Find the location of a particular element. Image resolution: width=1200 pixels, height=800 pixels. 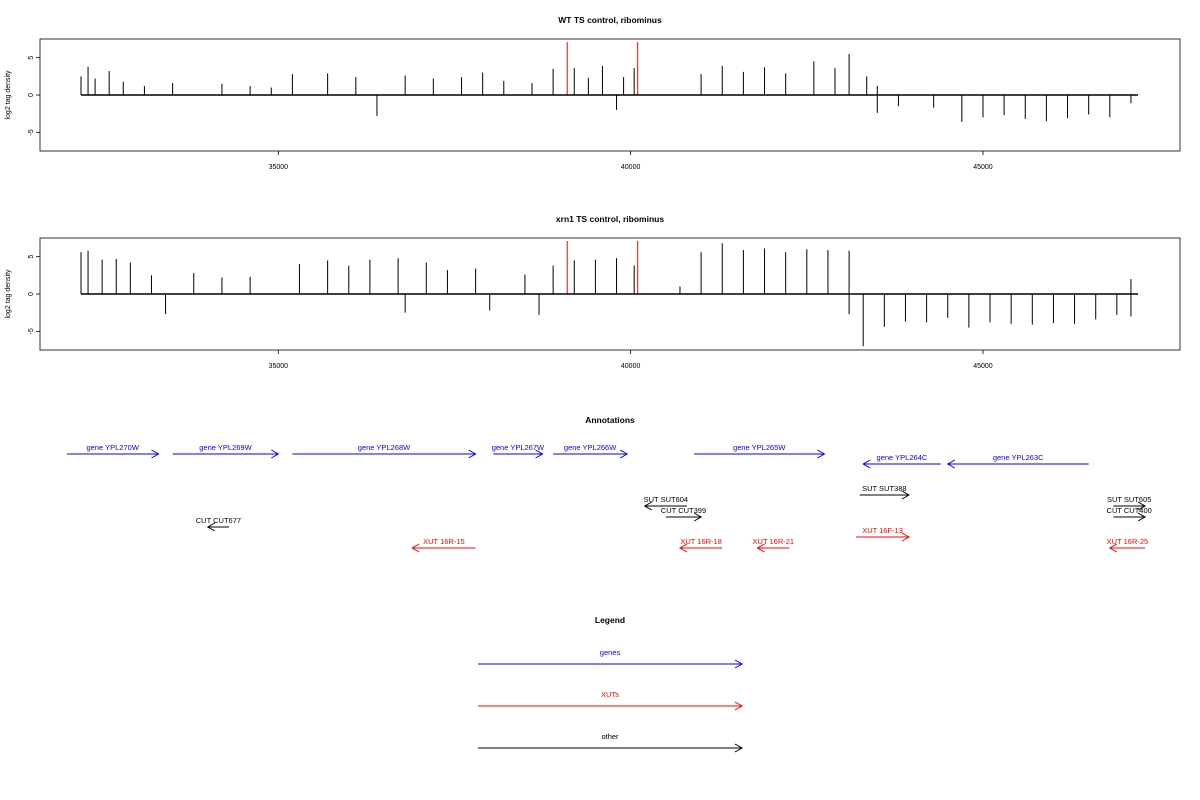

feature-label: SUT SUT604 is located at coordinates (666, 499).